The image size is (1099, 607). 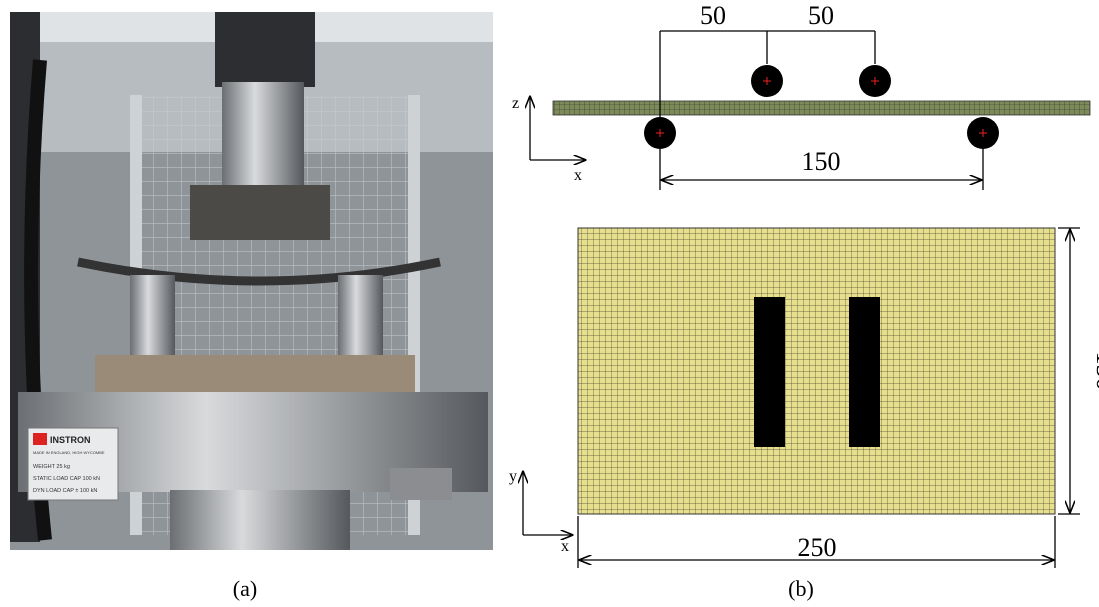 I want to click on caption: (a), so click(x=245, y=588).